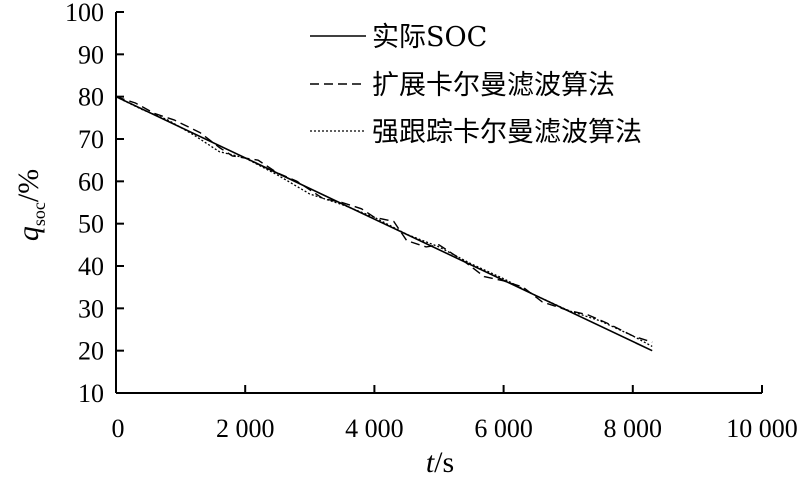 This screenshot has height=483, width=812. Describe the element at coordinates (245, 428) in the screenshot. I see `x-tick-label: 2 000` at that location.